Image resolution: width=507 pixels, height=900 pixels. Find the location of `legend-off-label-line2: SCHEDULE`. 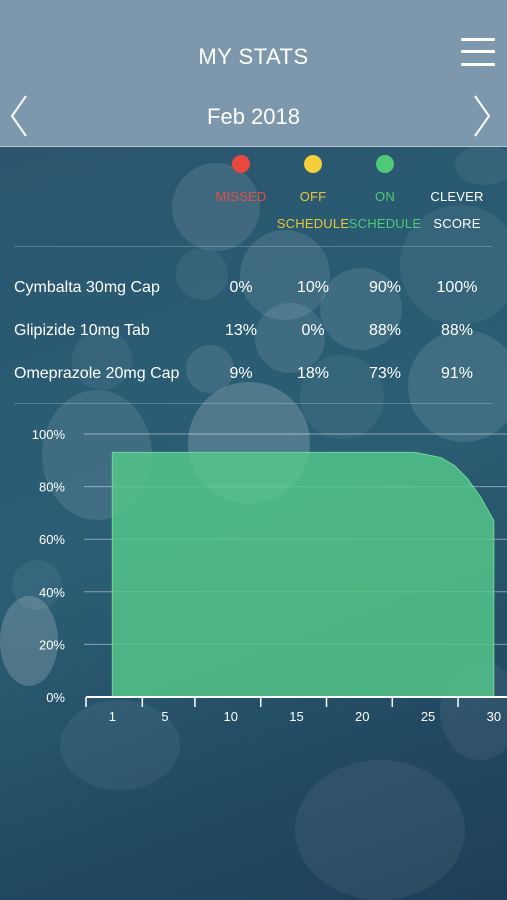

legend-off-label-line2: SCHEDULE is located at coordinates (313, 223).